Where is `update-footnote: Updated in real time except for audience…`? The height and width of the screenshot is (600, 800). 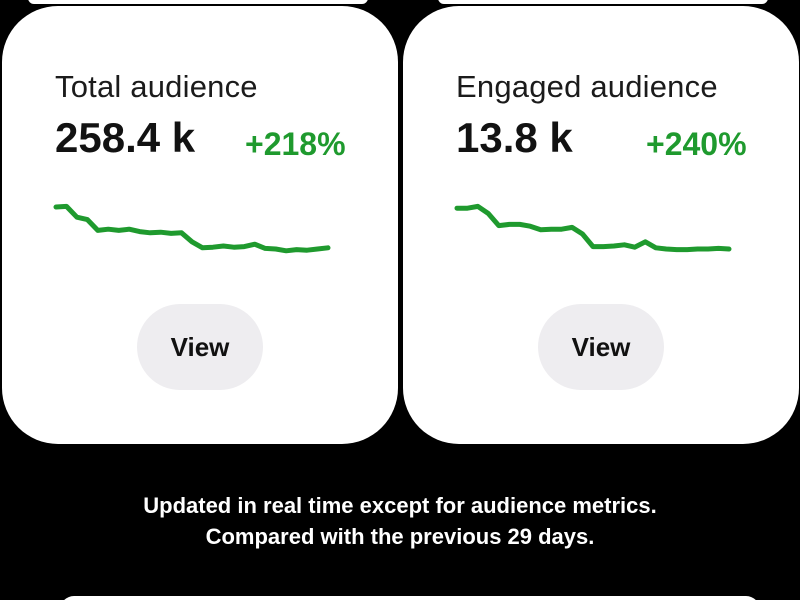 update-footnote: Updated in real time except for audience… is located at coordinates (400, 521).